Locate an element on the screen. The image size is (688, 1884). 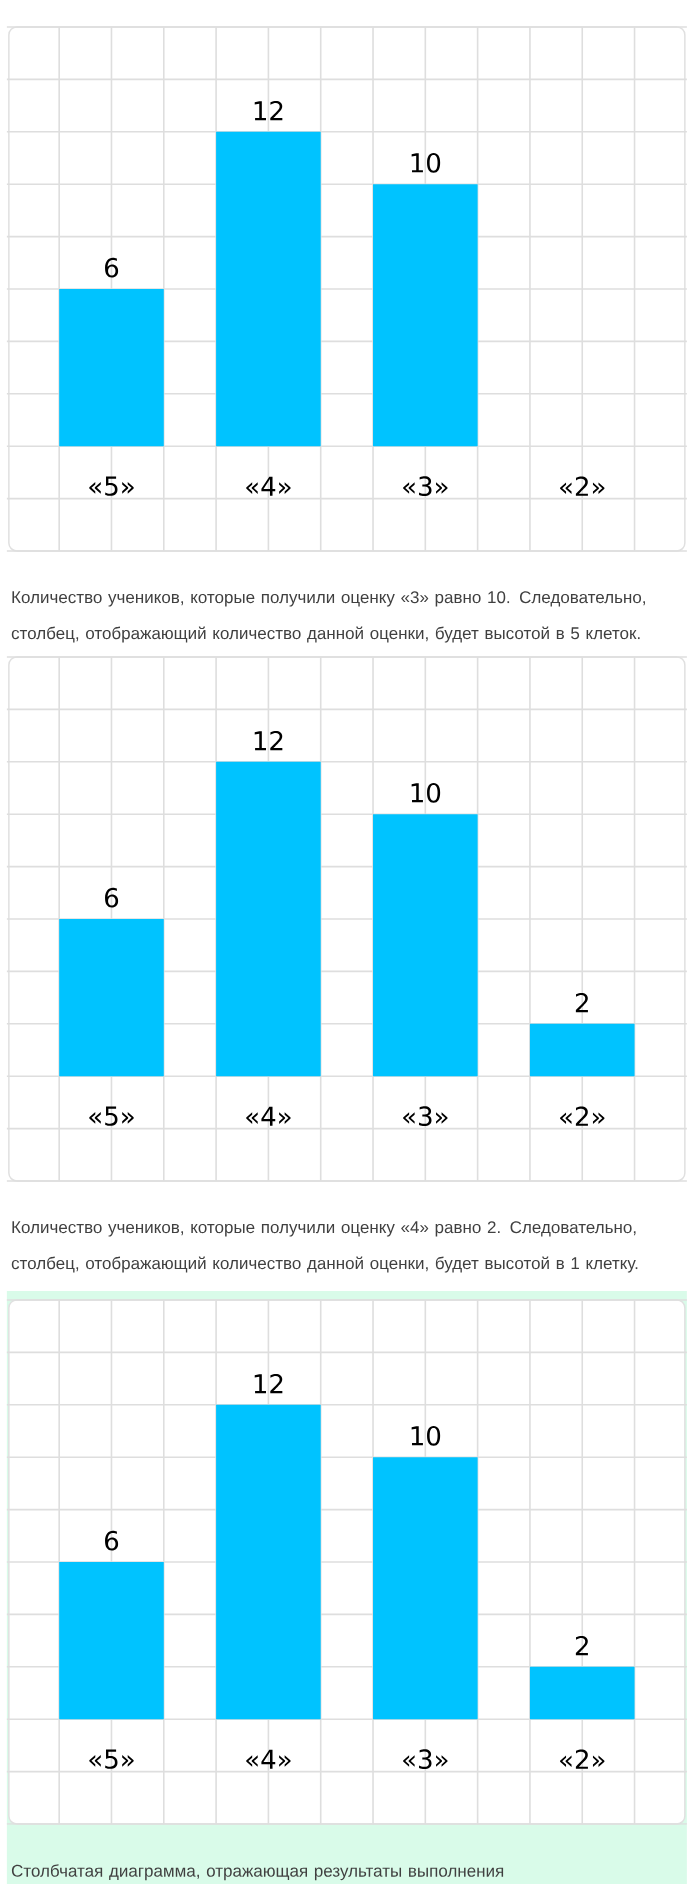
text: Столбчатая диаграмма, отражающая результаты выполнения is located at coordinates (258, 1872).